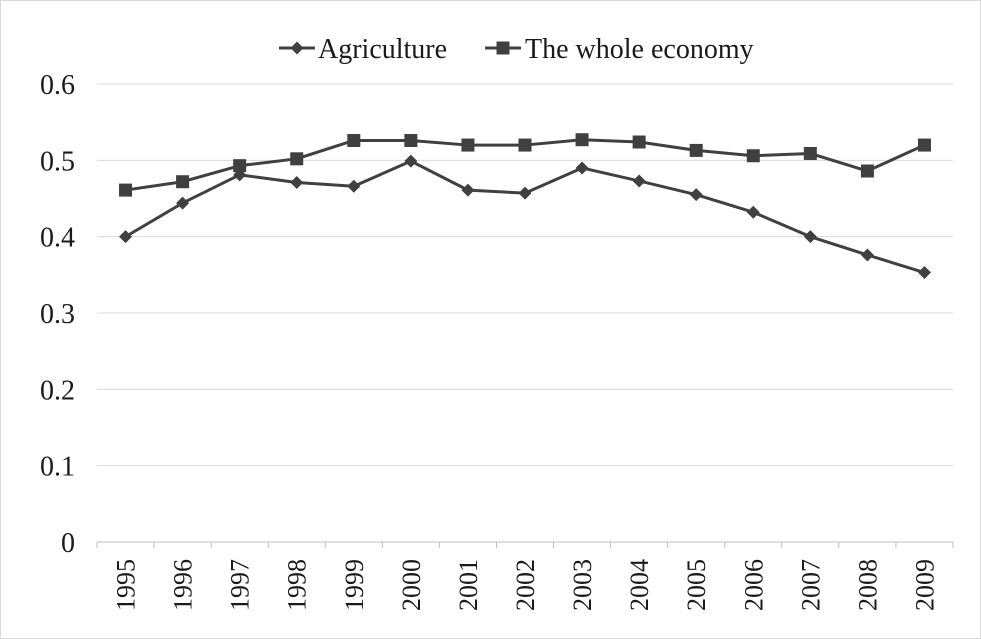 The width and height of the screenshot is (981, 639). I want to click on x-tick-label: 2002, so click(525, 585).